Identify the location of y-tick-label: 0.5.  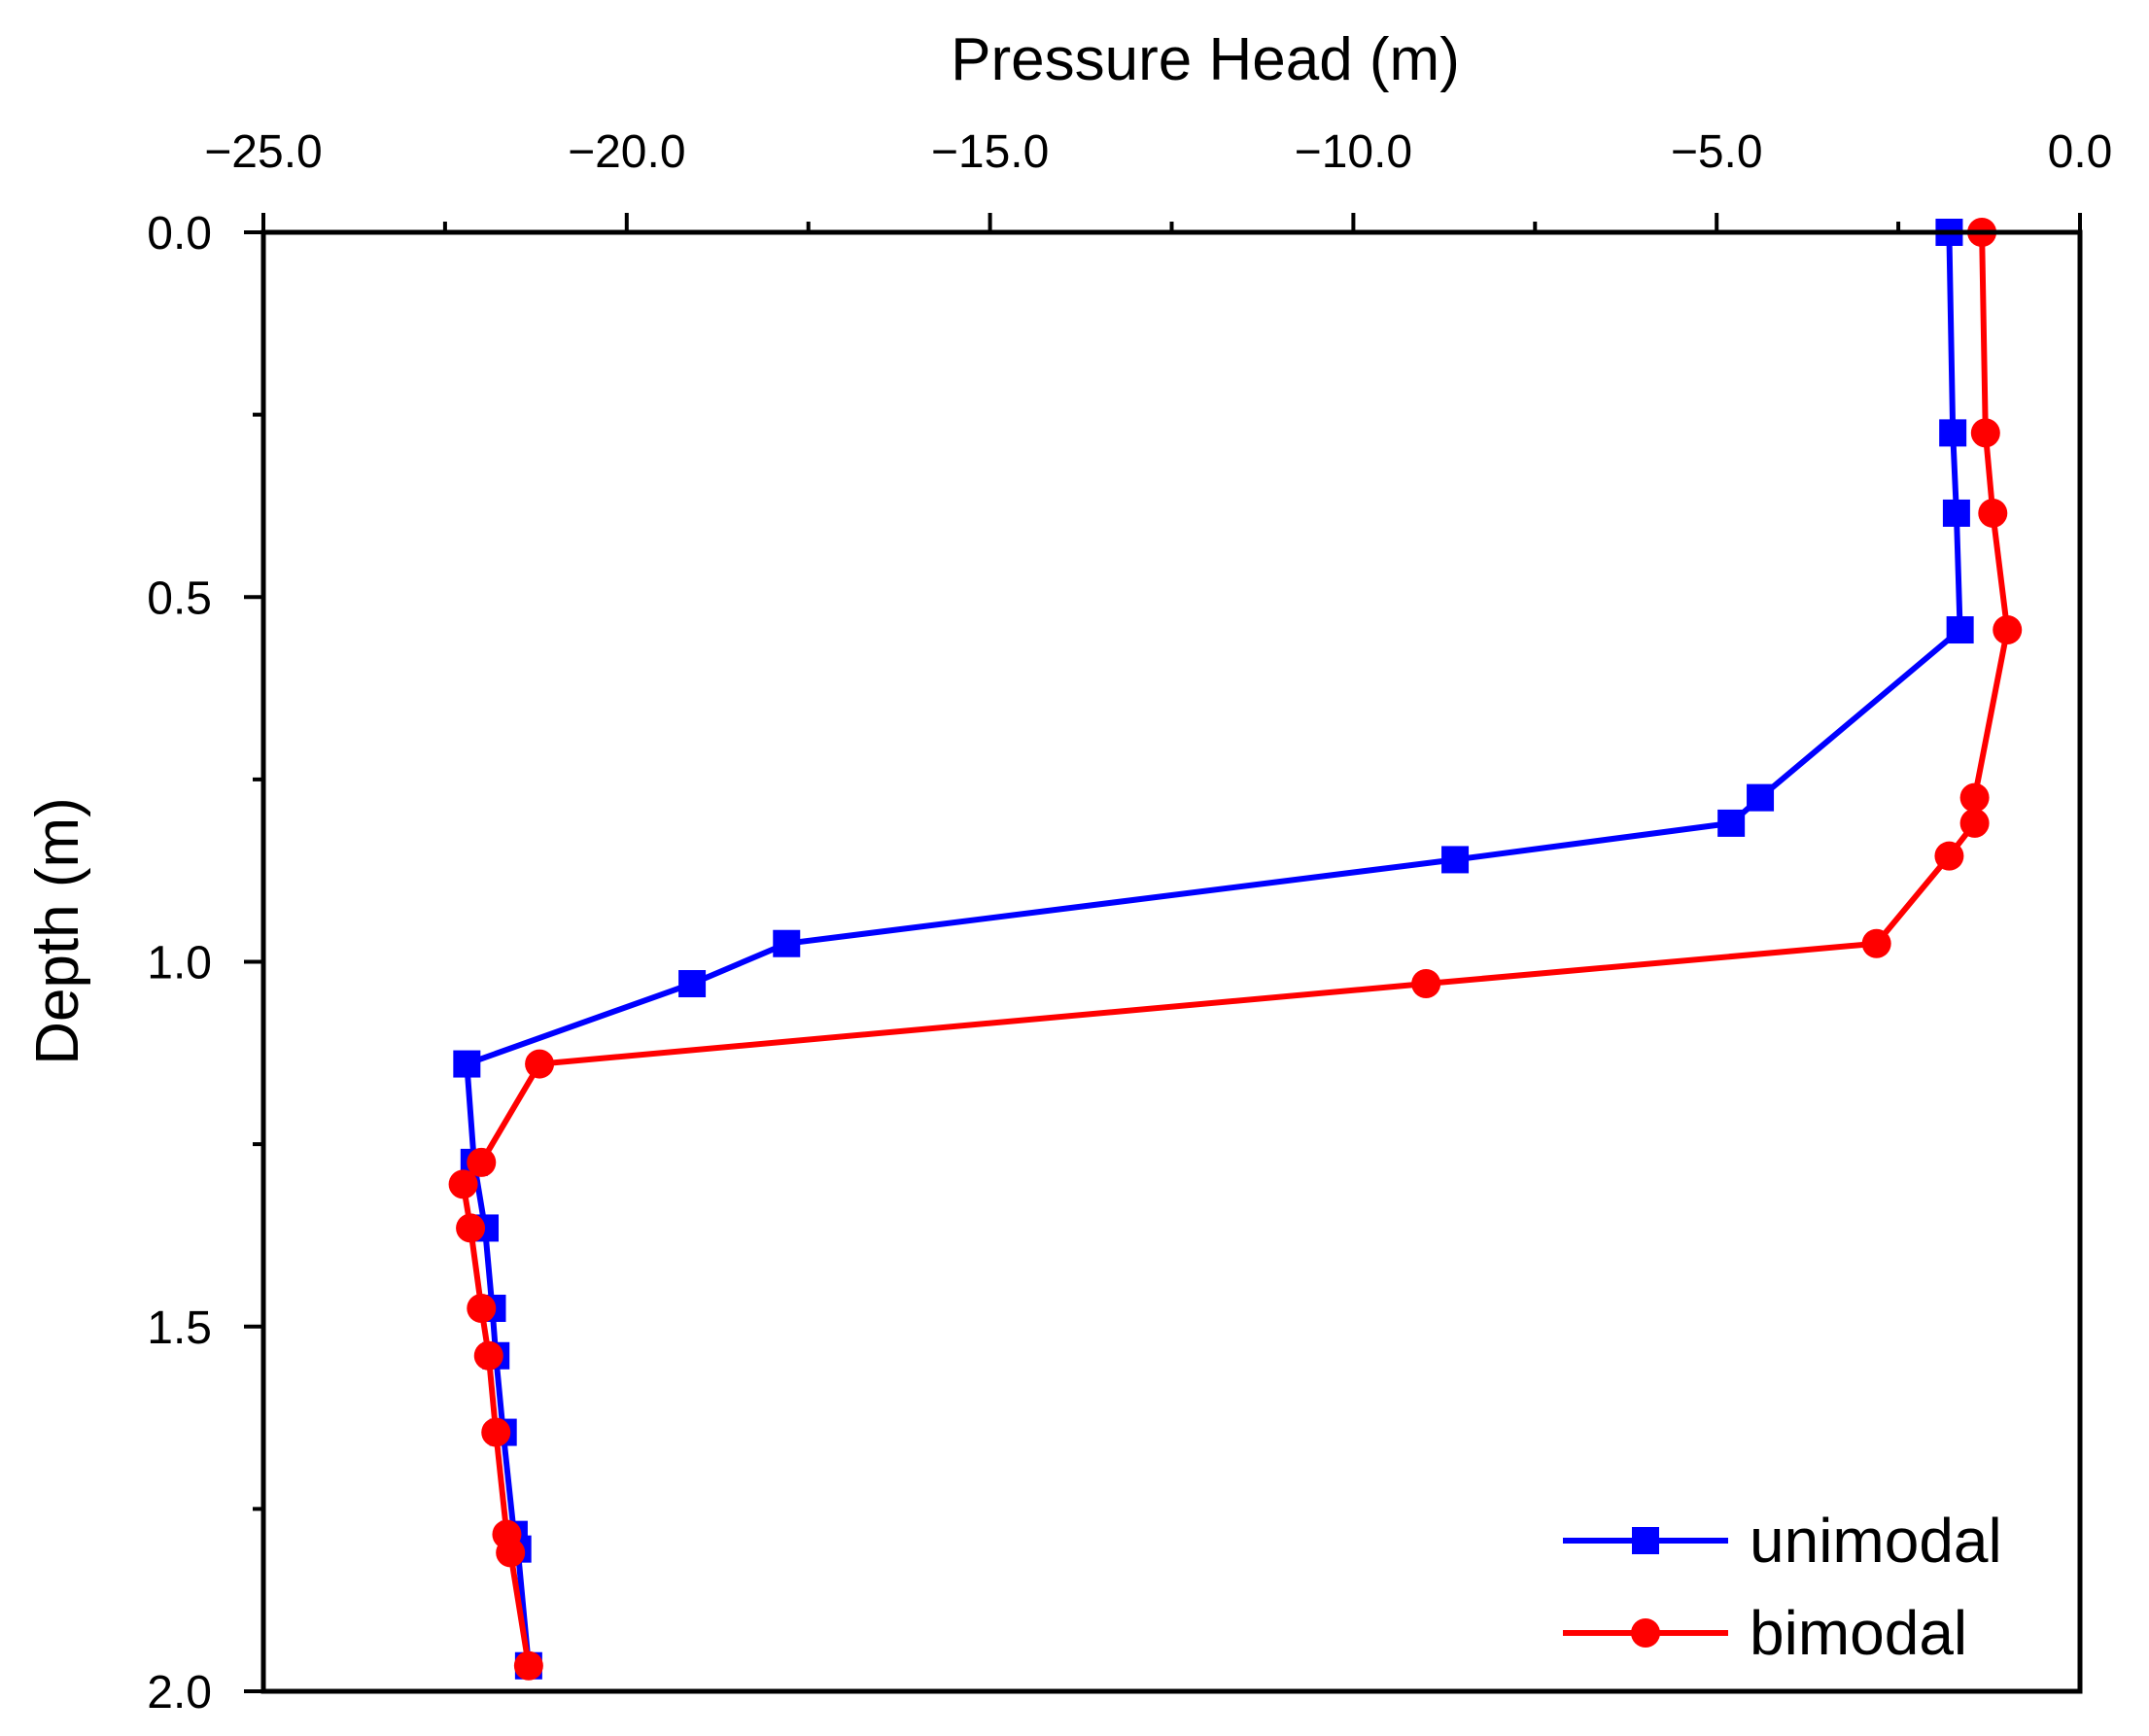
(180, 598).